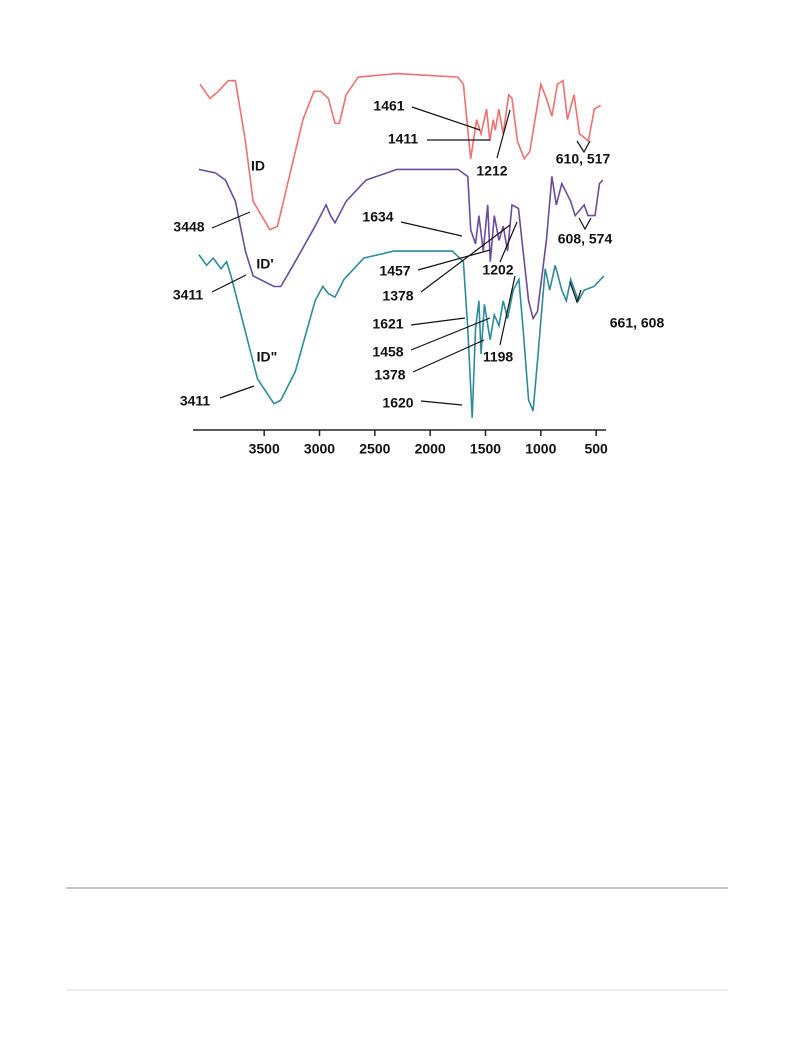 The image size is (793, 1057). What do you see at coordinates (377, 217) in the screenshot?
I see `peak-label: 1634` at bounding box center [377, 217].